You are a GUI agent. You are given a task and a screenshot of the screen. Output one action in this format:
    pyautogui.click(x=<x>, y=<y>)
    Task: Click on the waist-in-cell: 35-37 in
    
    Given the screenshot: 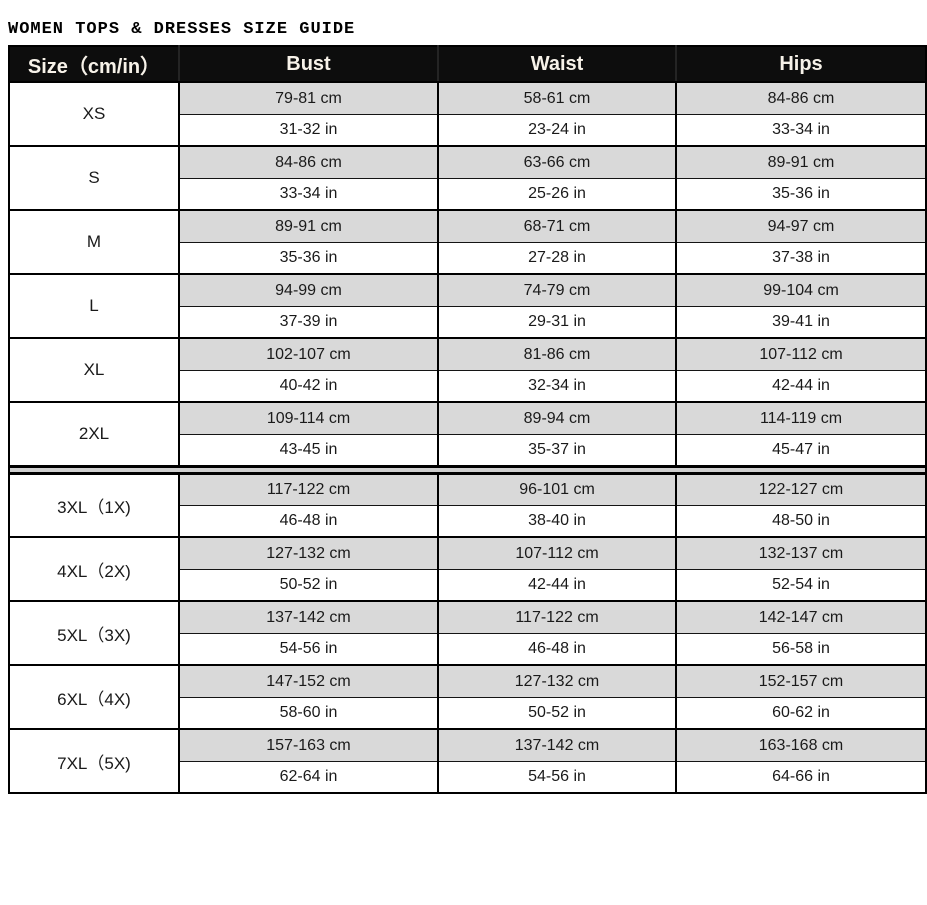 What is the action you would take?
    pyautogui.click(x=556, y=451)
    